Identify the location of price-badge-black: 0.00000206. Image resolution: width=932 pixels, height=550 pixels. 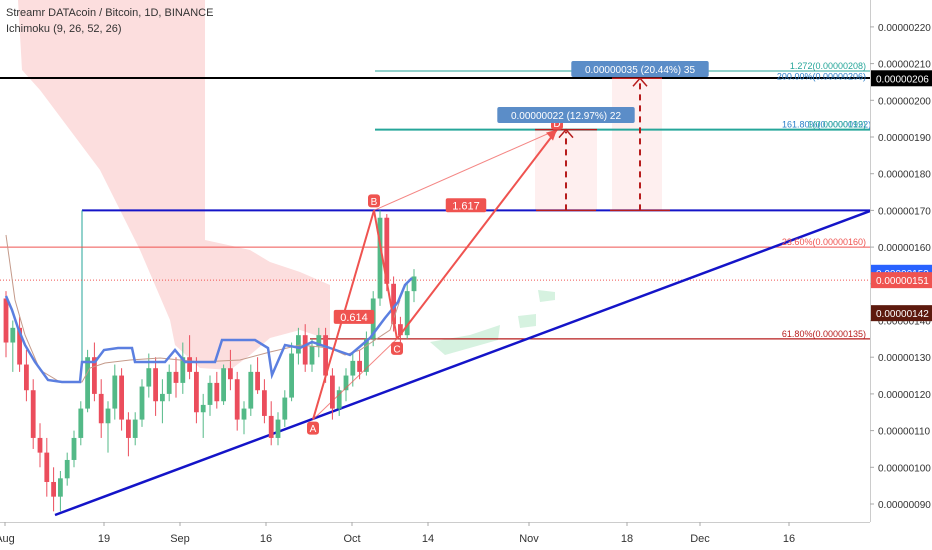
(901, 78).